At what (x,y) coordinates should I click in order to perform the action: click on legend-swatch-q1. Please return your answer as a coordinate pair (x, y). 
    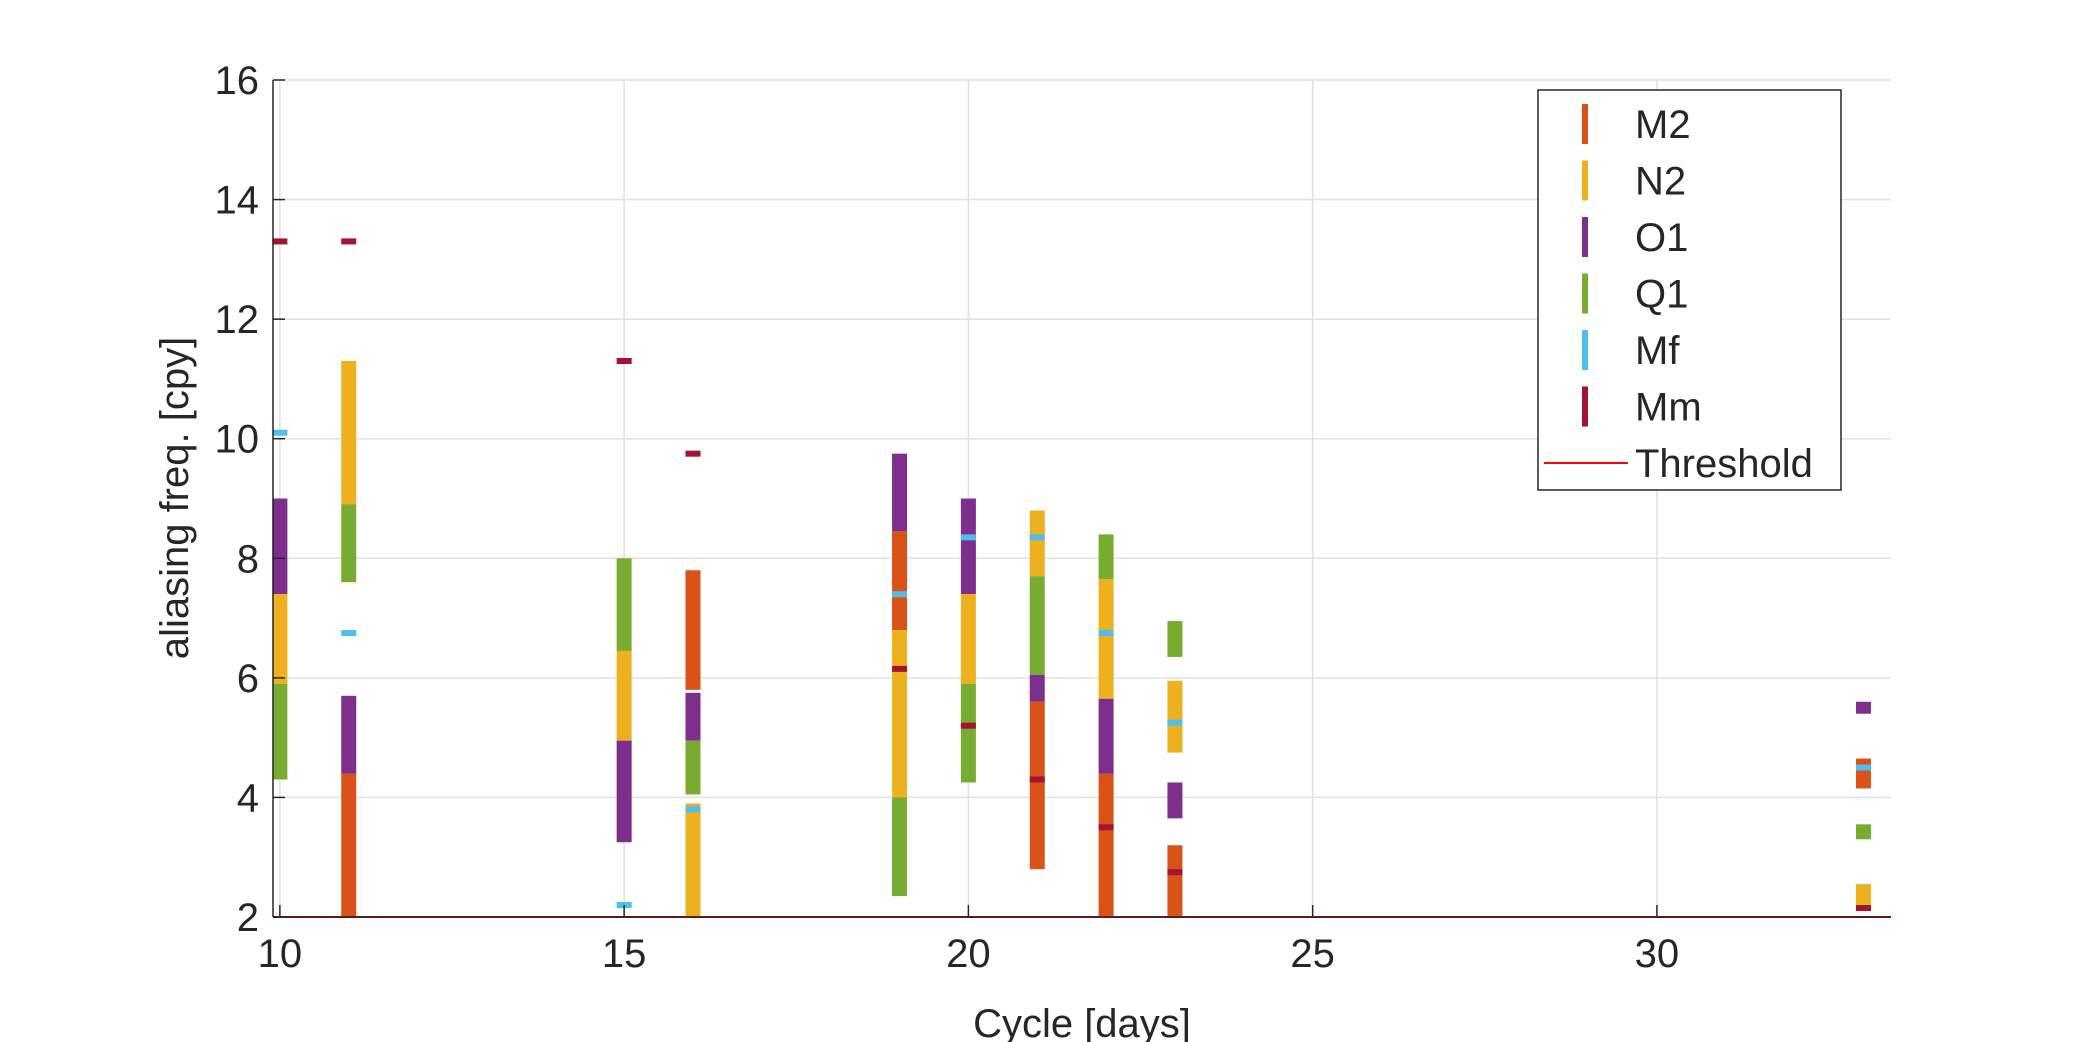
    Looking at the image, I should click on (1585, 293).